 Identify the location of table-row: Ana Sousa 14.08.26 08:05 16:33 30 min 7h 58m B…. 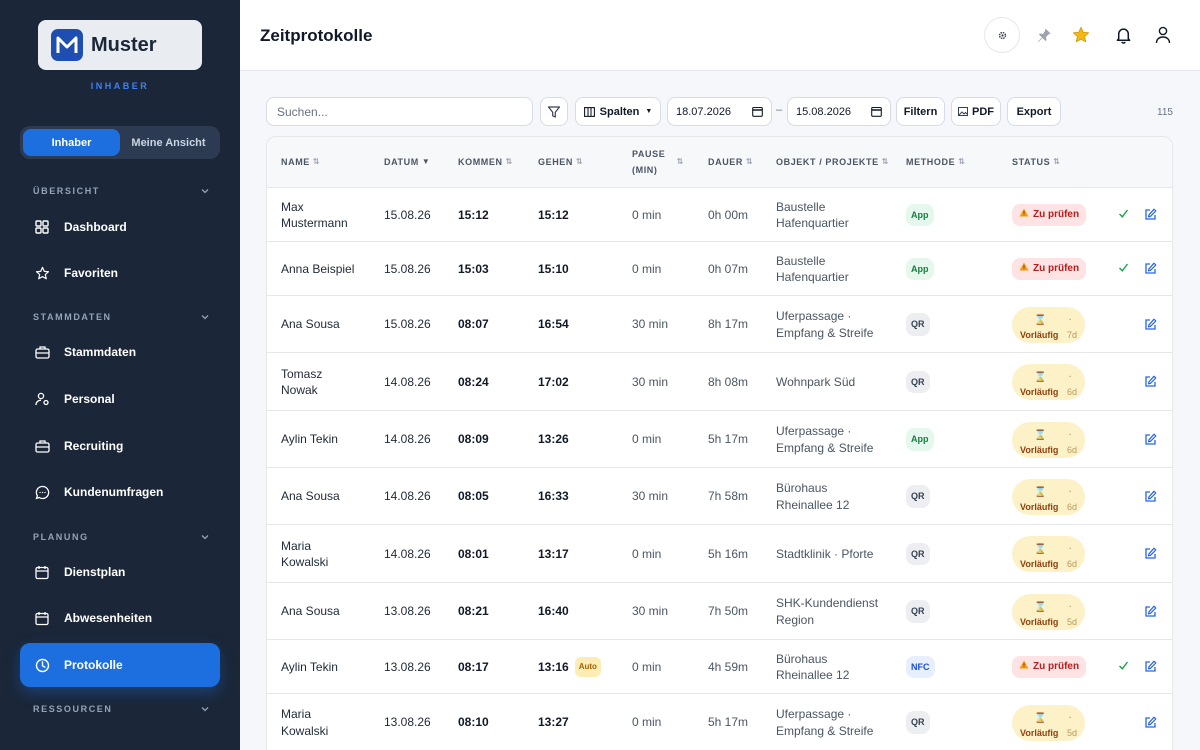
(719, 496).